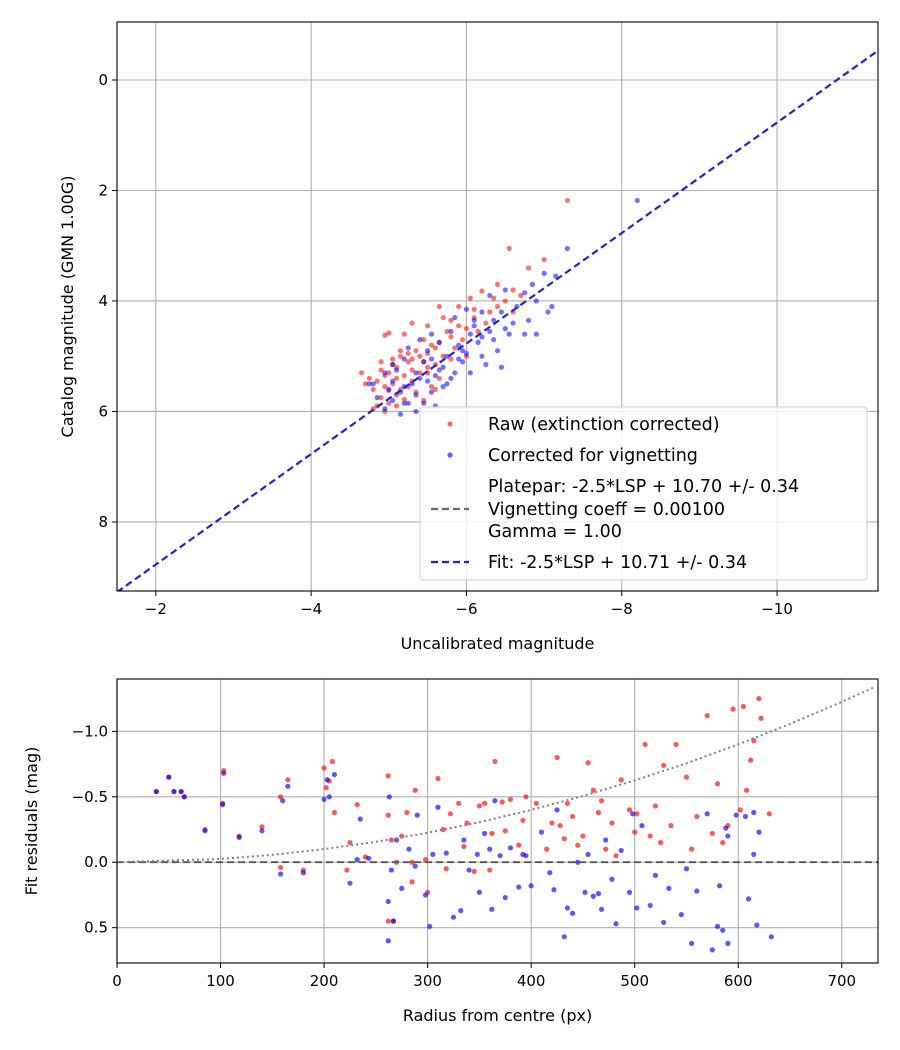 The image size is (900, 1050). What do you see at coordinates (604, 425) in the screenshot?
I see `legend-entry-text: Raw (extinction corrected)` at bounding box center [604, 425].